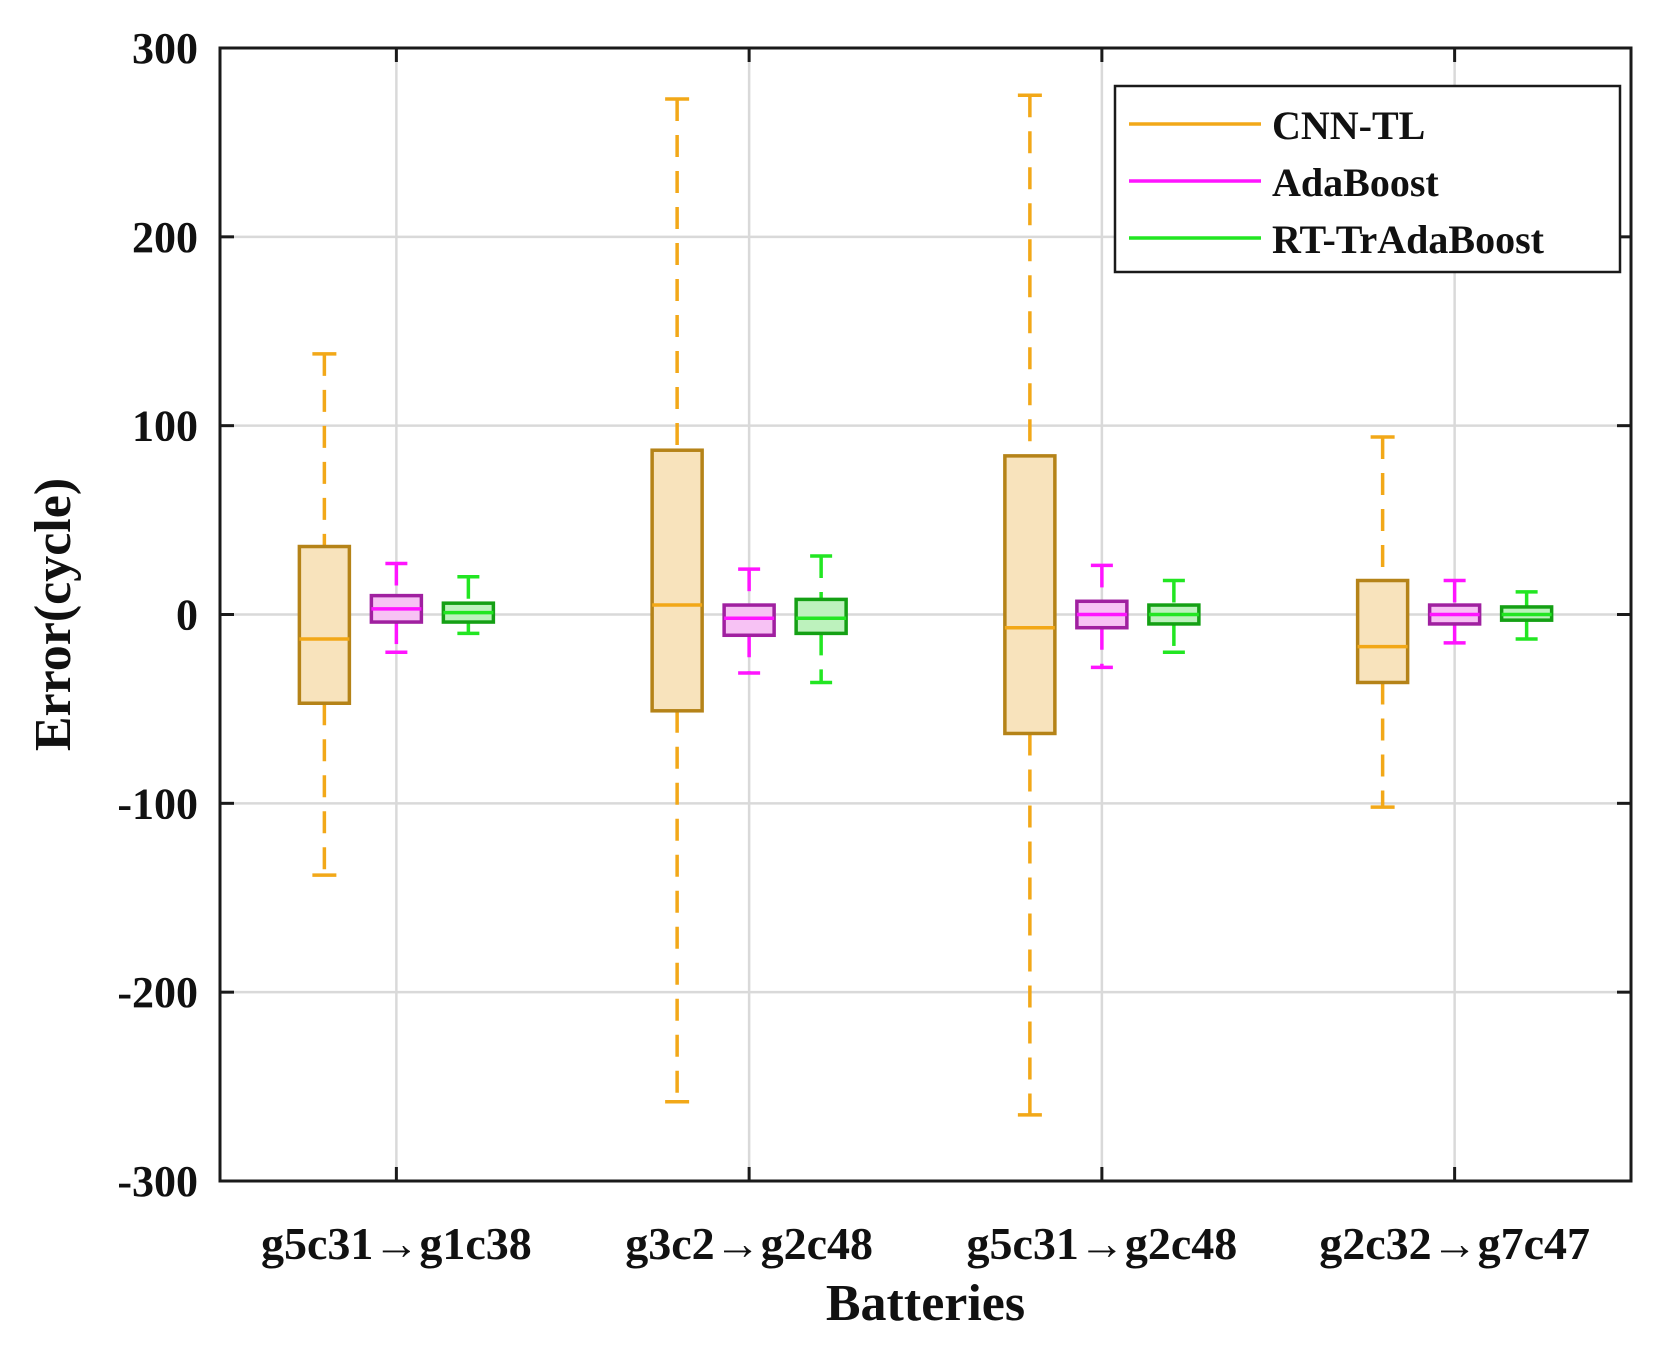 Image resolution: width=1673 pixels, height=1346 pixels. I want to click on y-tick-label: -200, so click(157, 992).